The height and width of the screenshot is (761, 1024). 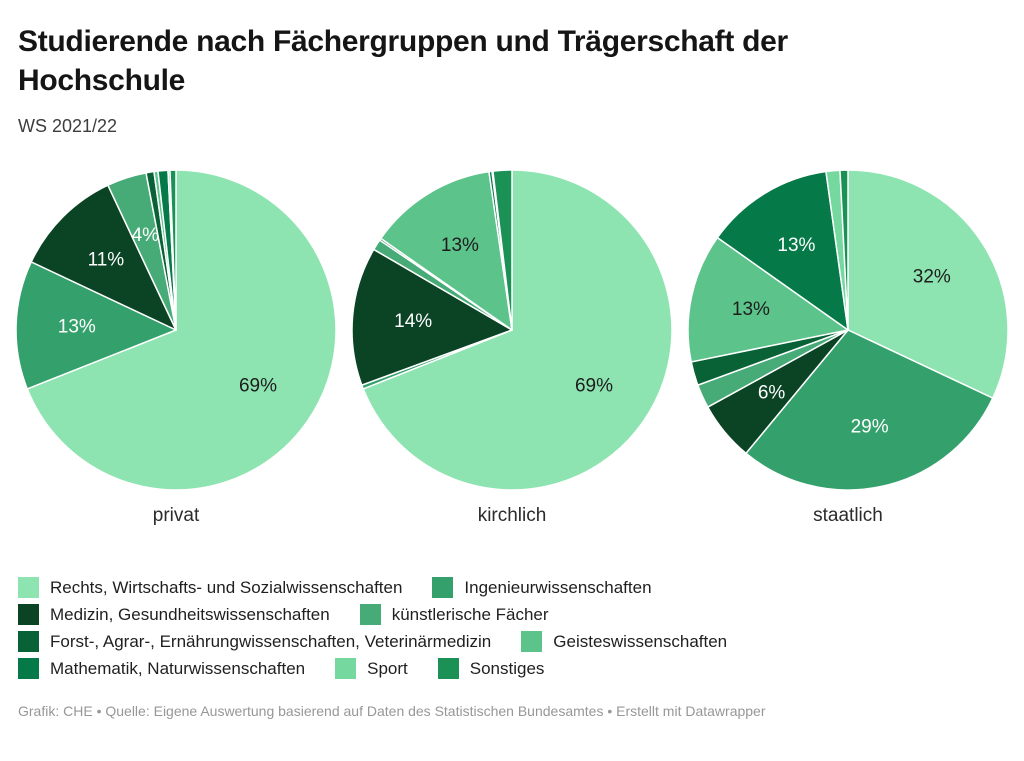 I want to click on pie-value-label-privat-rechts-wirtschaft-sozial: 69%, so click(x=258, y=385).